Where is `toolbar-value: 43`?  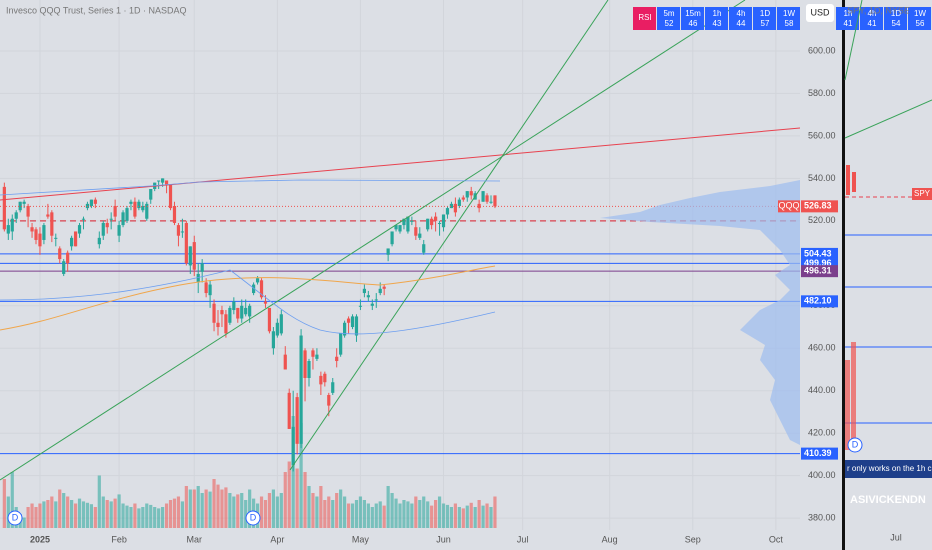
toolbar-value: 43 is located at coordinates (717, 23).